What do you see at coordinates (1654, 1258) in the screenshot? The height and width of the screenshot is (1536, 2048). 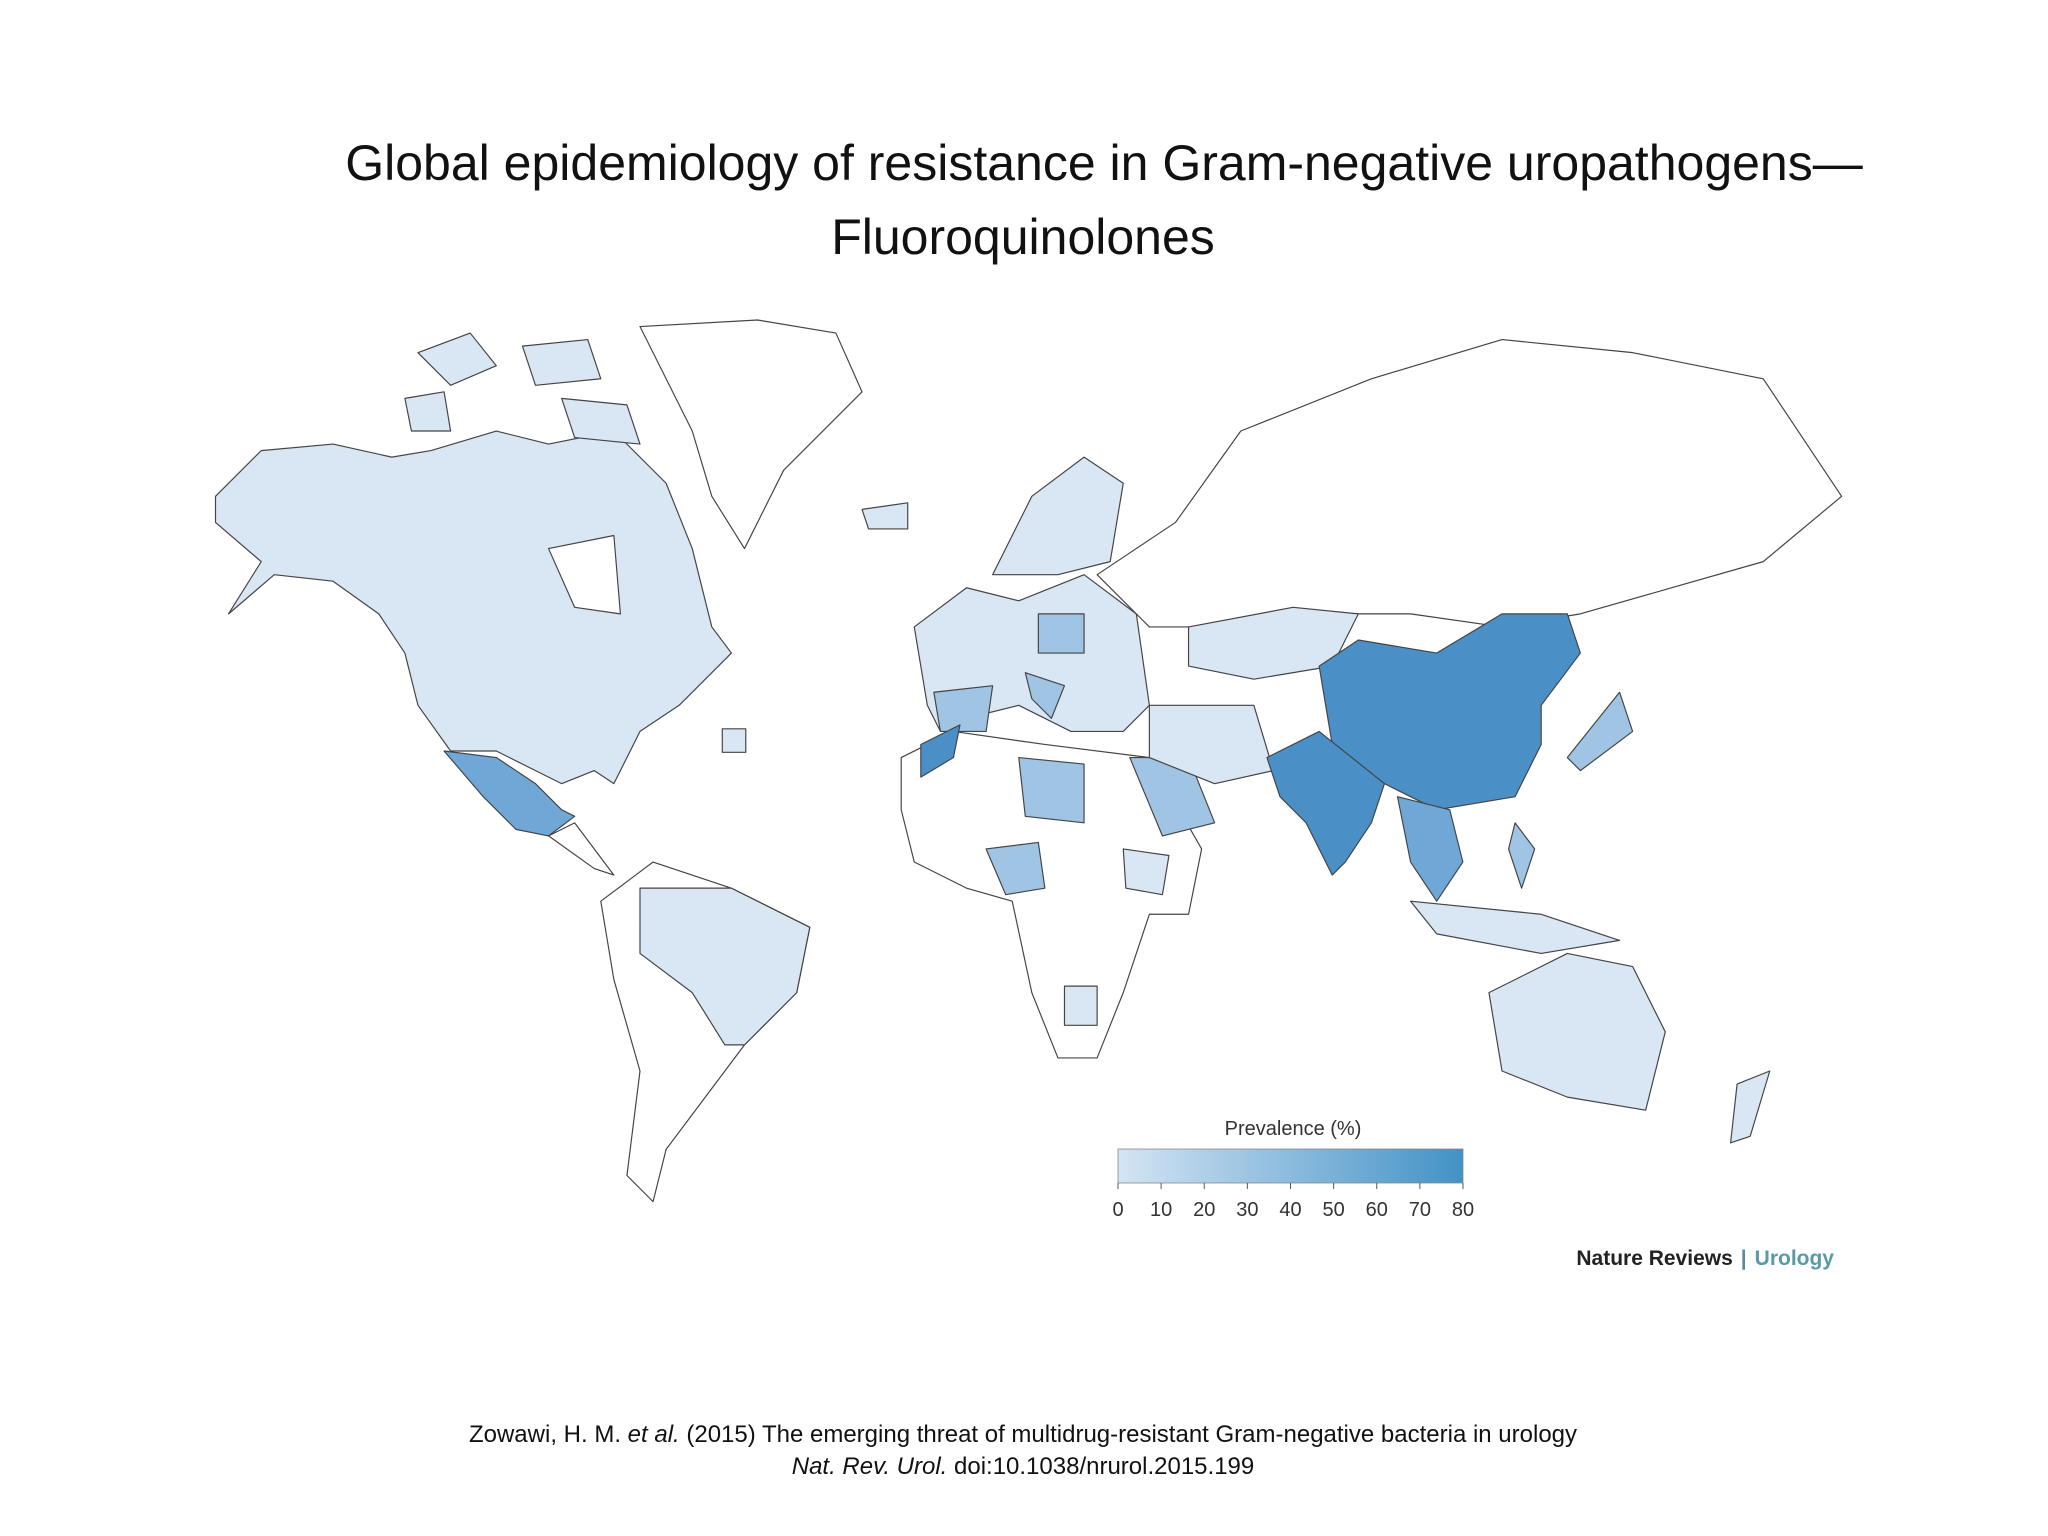 I see `brand-journal: Nature Reviews` at bounding box center [1654, 1258].